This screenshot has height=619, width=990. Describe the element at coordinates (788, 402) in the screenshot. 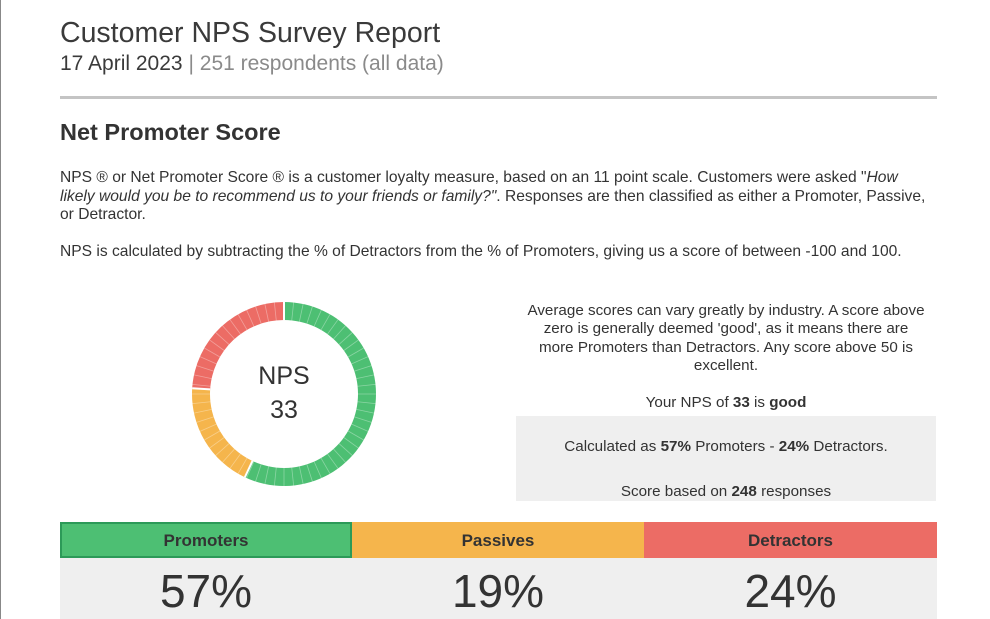

I see `your-nps-rating: good` at that location.